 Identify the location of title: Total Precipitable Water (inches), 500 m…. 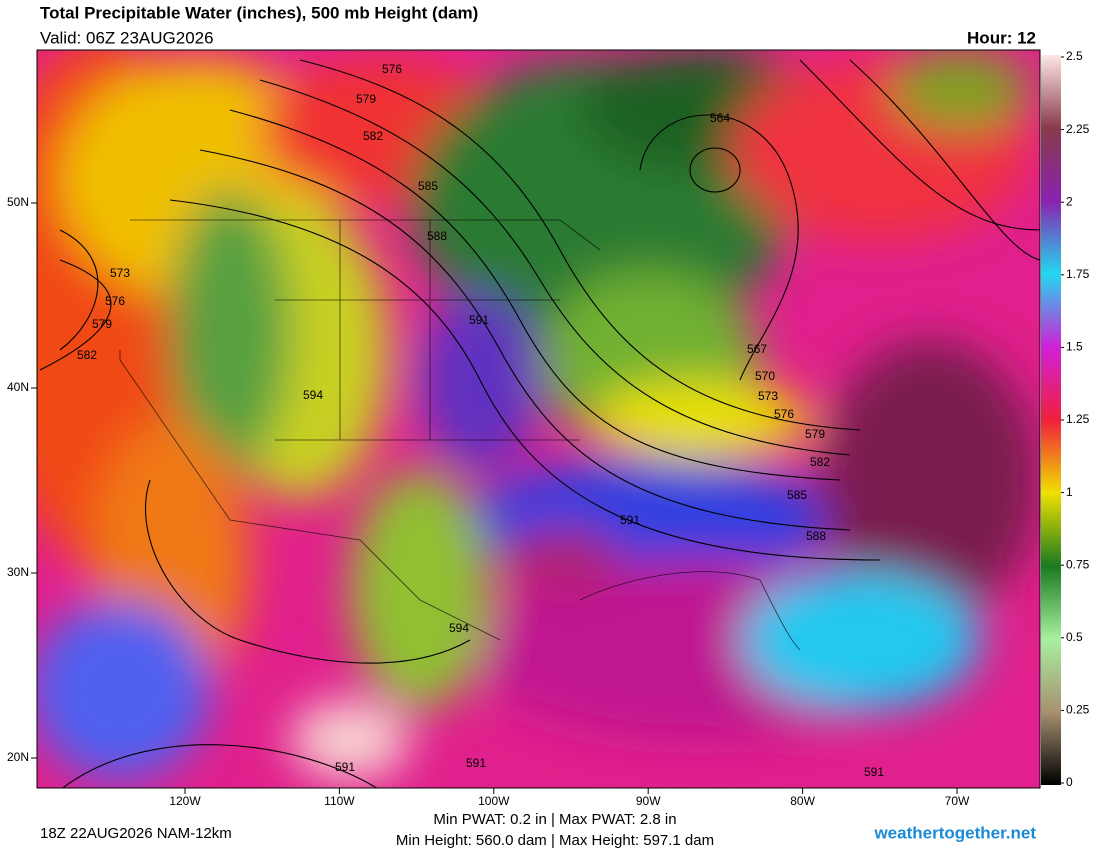
(259, 12).